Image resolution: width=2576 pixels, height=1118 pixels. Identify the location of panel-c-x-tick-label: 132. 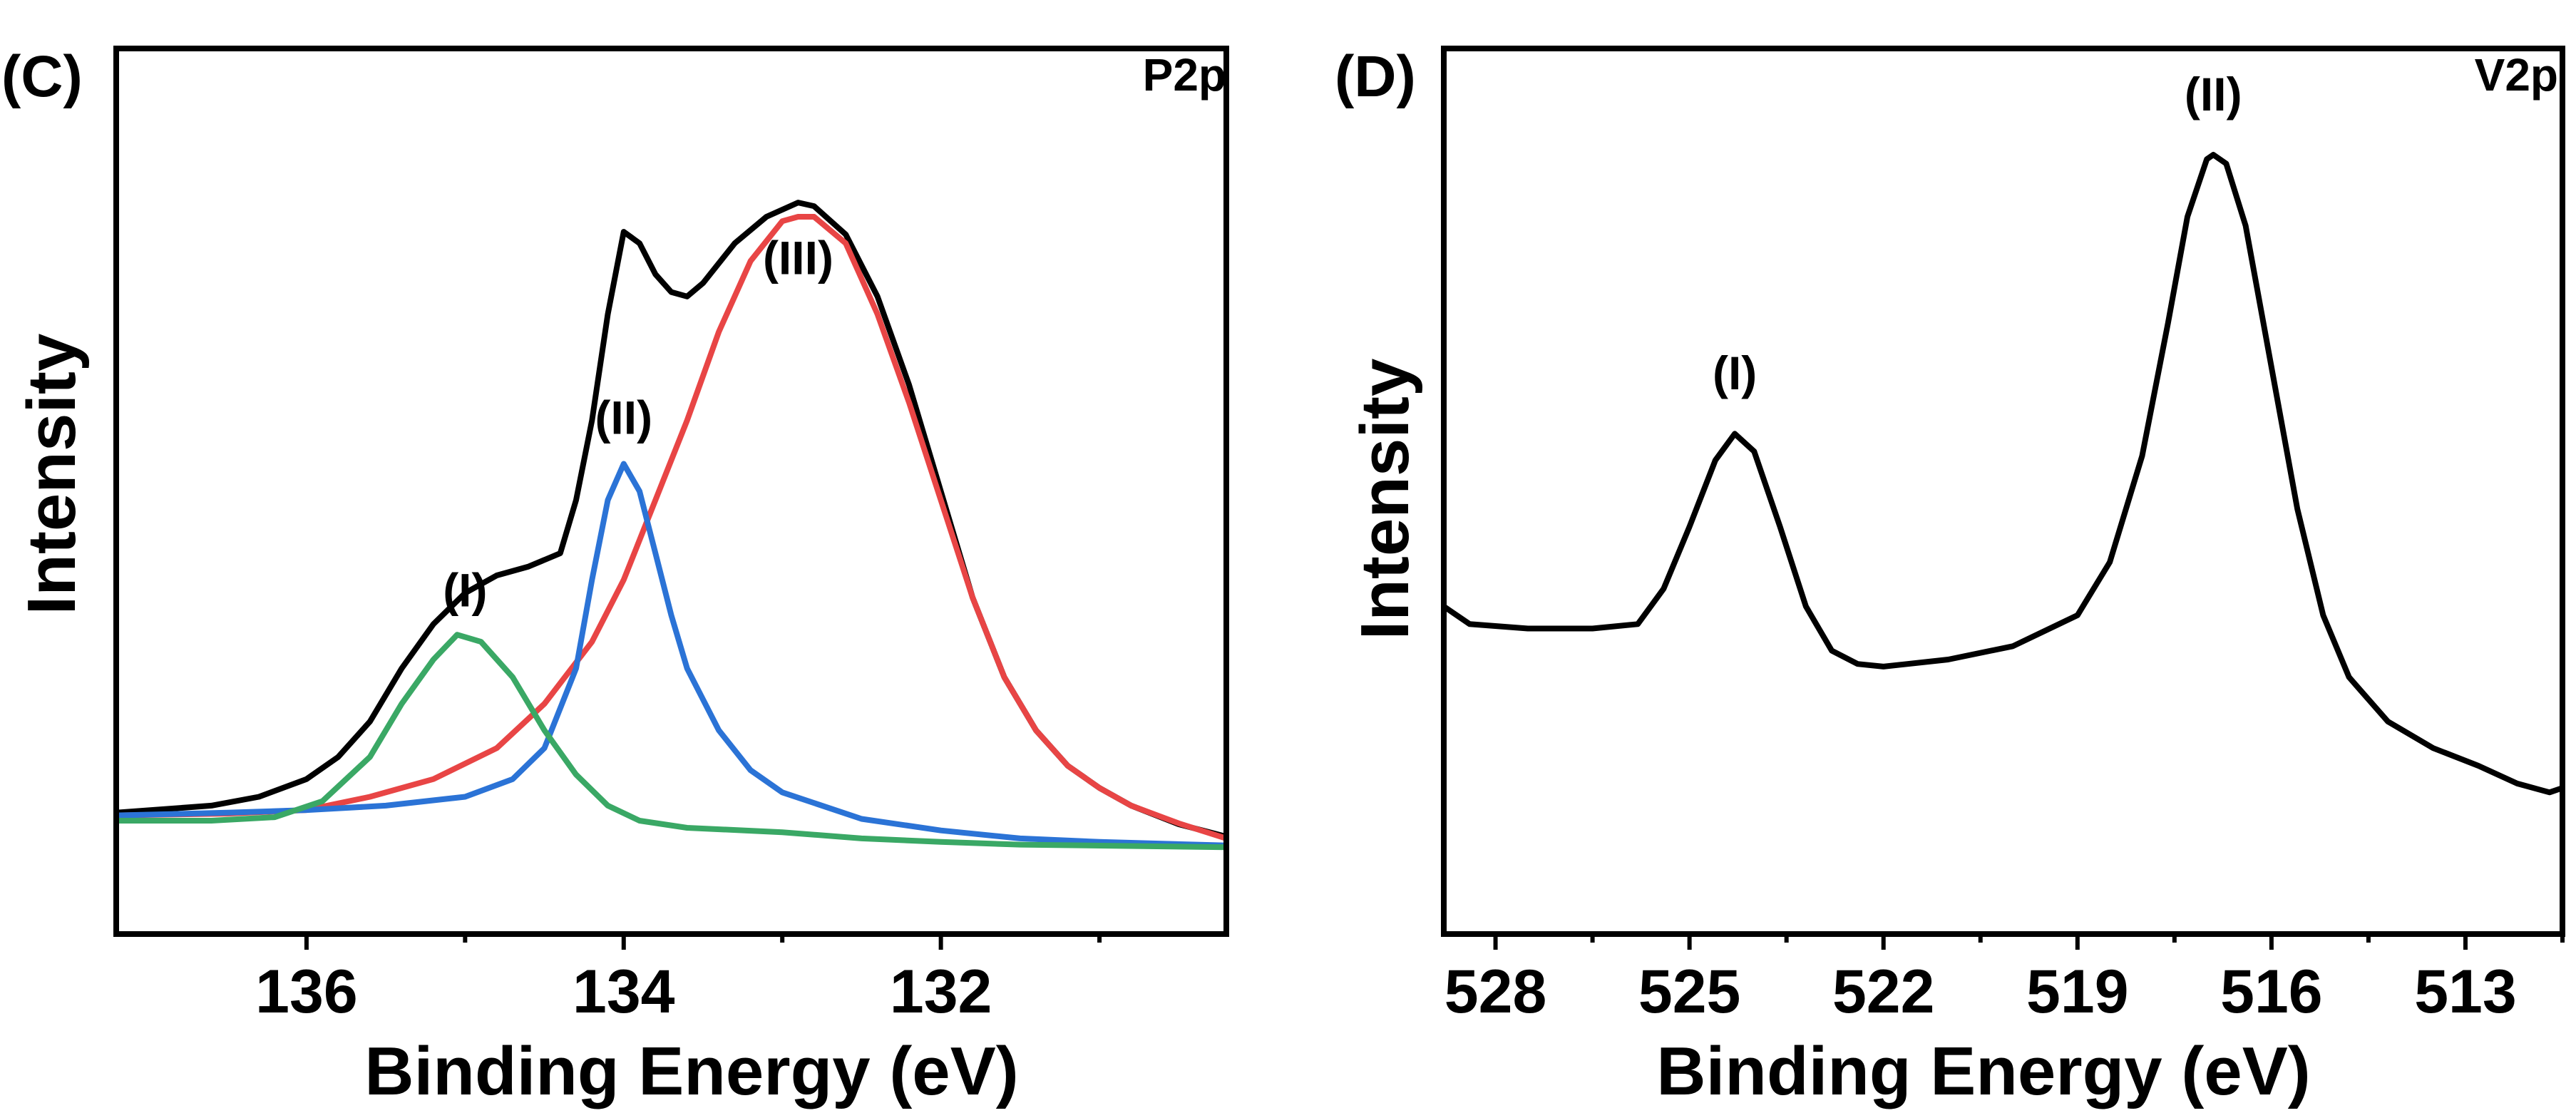
(941, 992).